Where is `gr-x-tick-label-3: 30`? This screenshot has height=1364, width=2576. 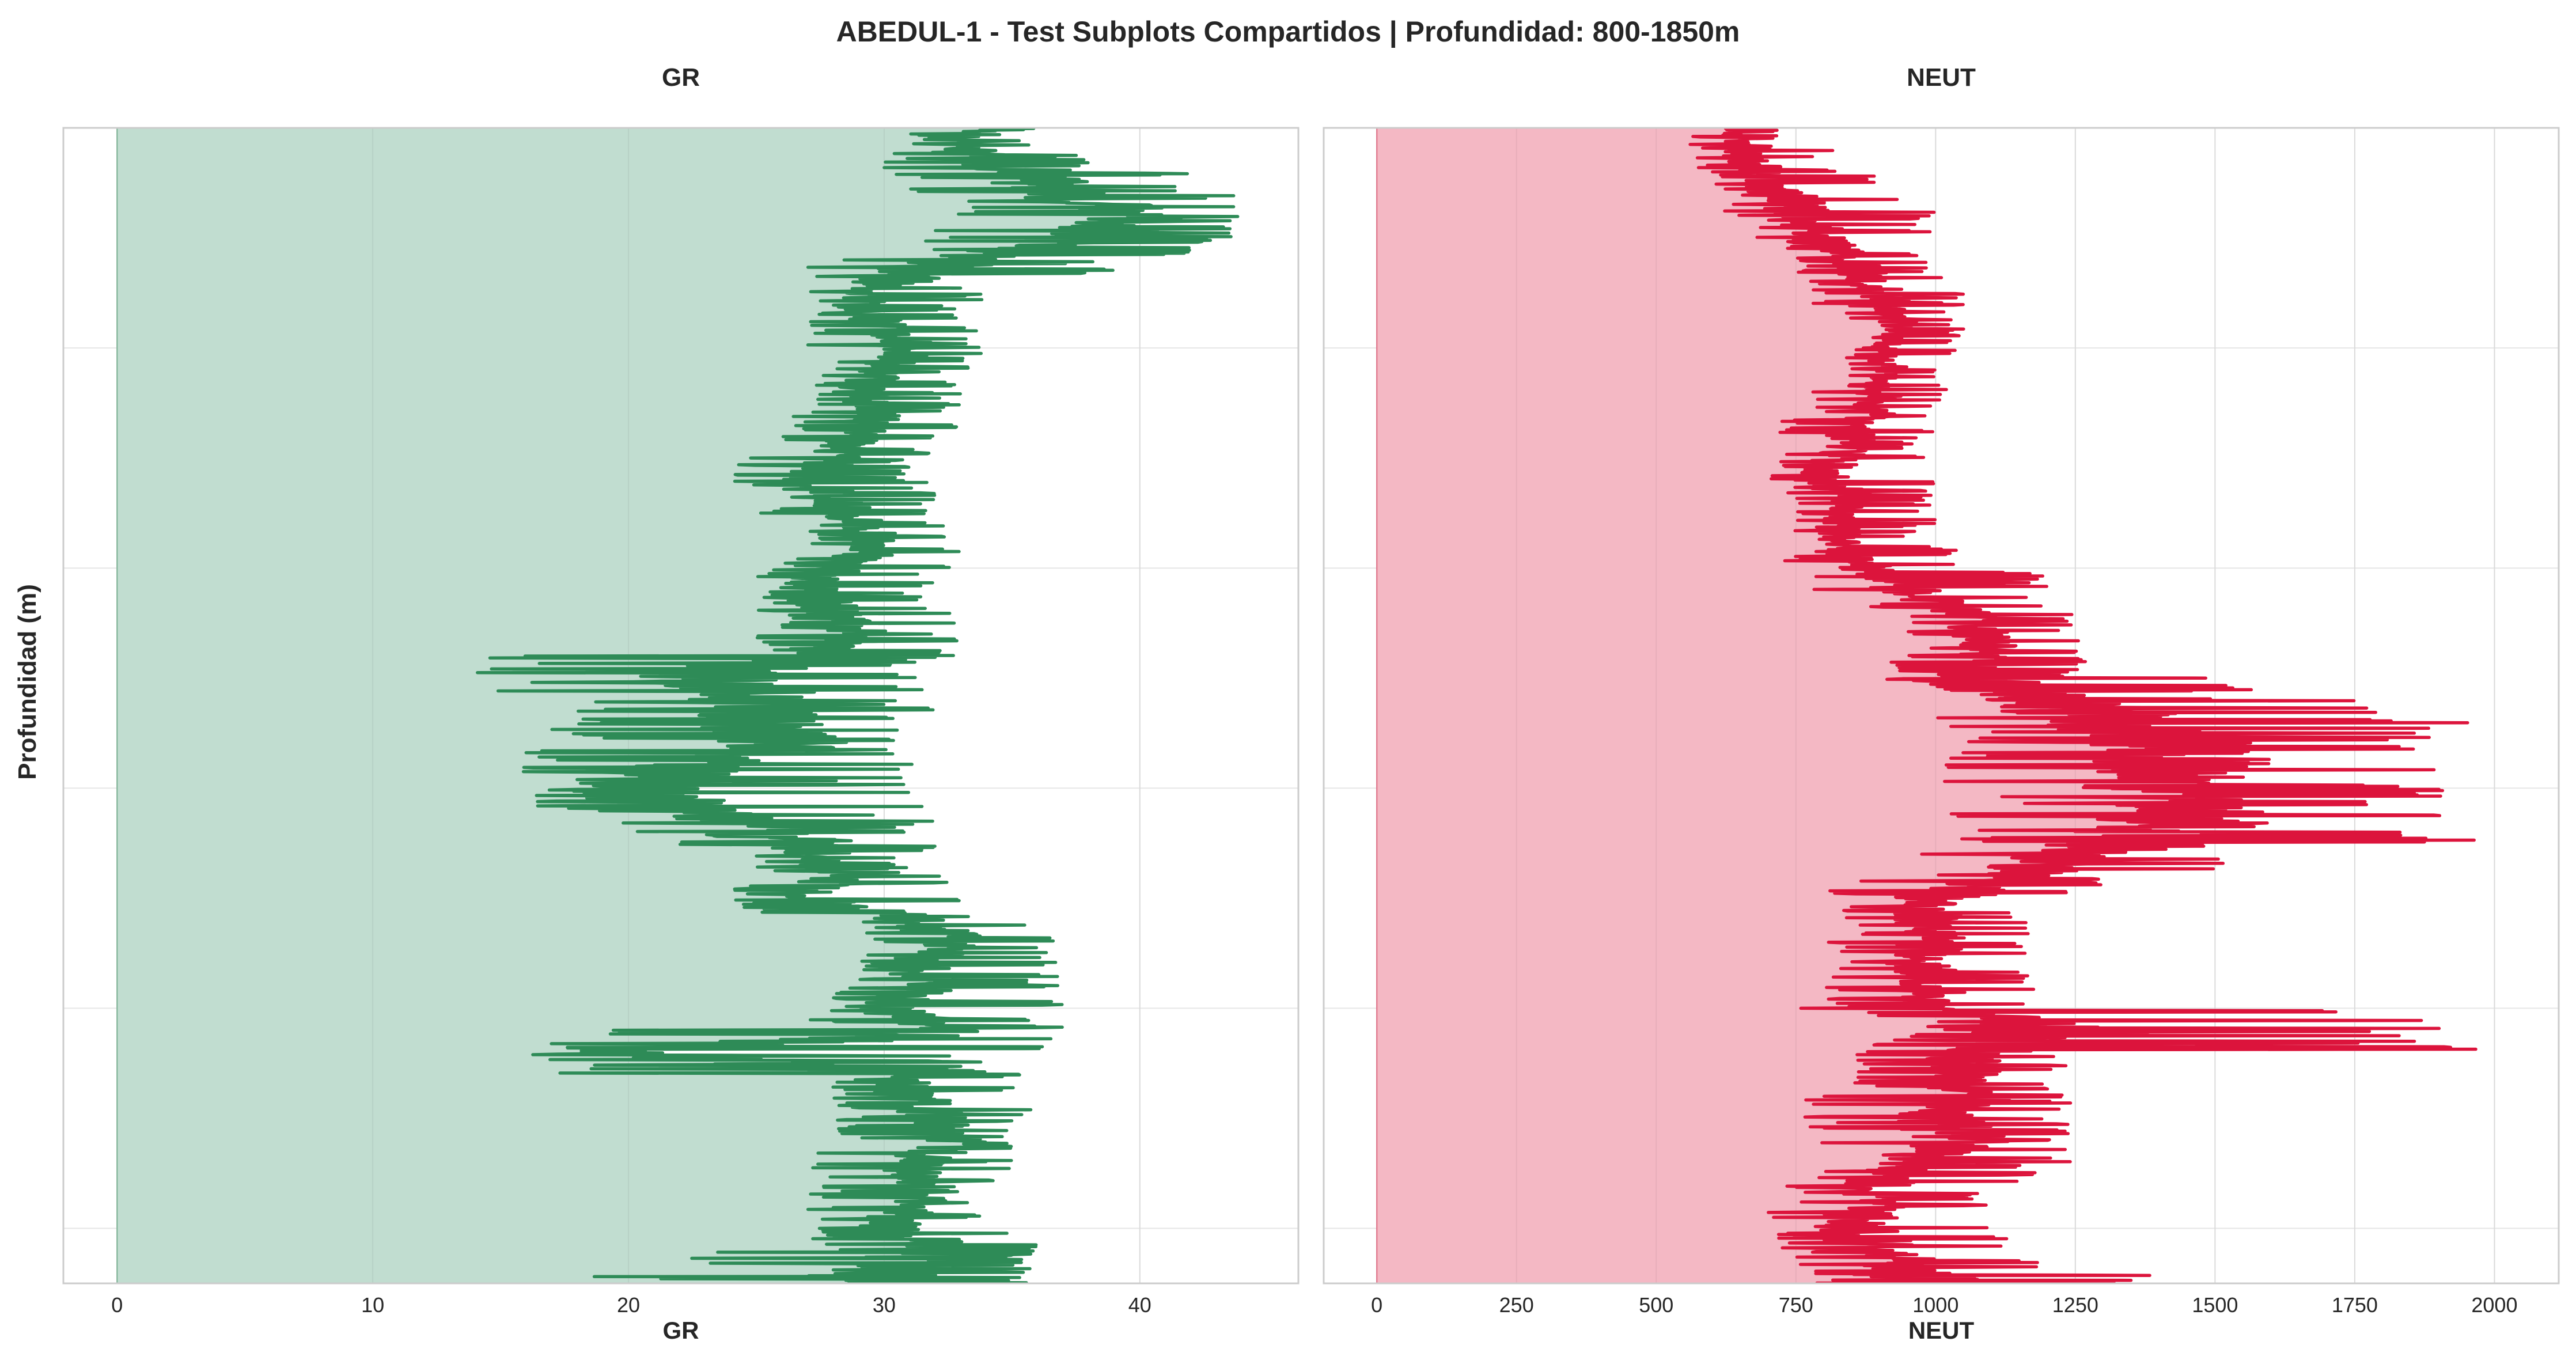 gr-x-tick-label-3: 30 is located at coordinates (884, 1305).